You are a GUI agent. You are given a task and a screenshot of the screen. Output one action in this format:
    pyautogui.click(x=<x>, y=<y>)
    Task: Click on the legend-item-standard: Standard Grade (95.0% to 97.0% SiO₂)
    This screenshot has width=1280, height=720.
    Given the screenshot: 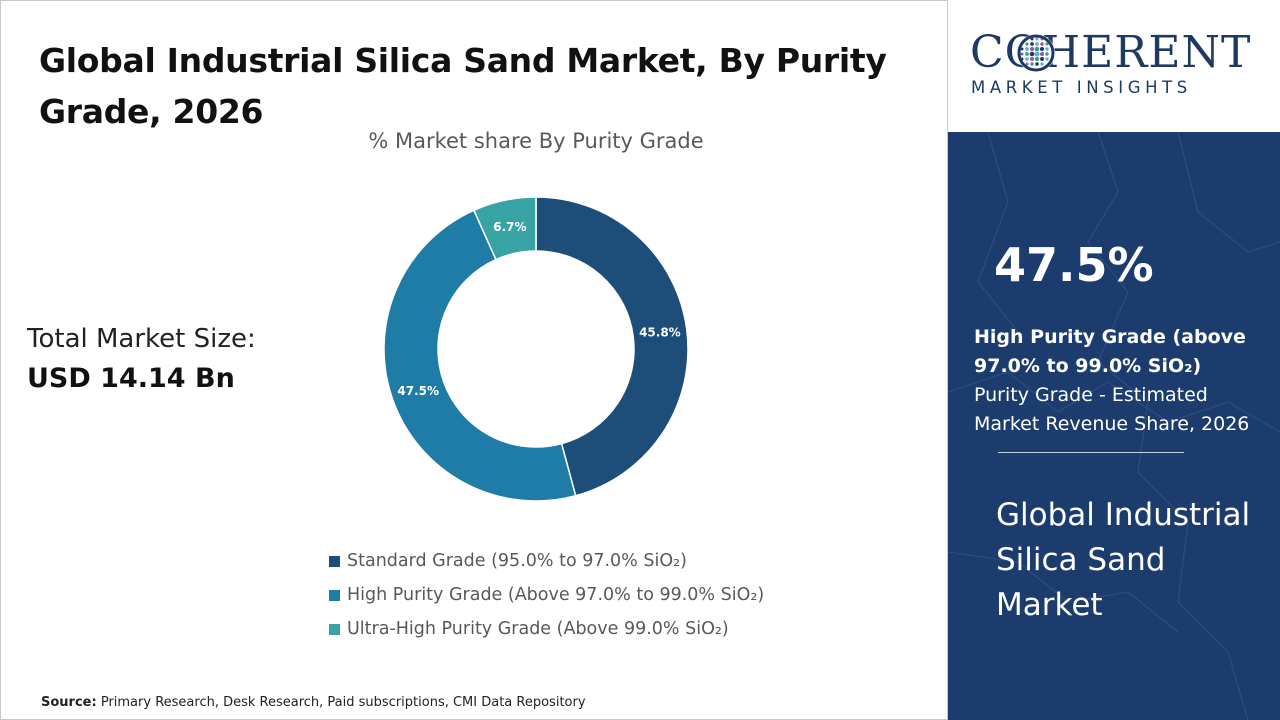 What is the action you would take?
    pyautogui.click(x=546, y=561)
    